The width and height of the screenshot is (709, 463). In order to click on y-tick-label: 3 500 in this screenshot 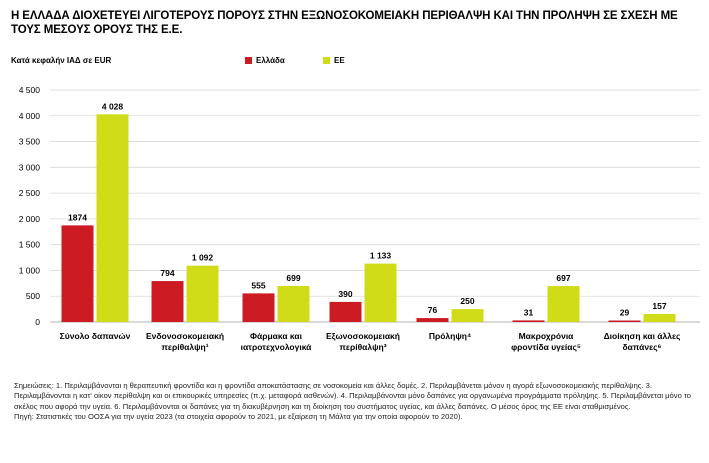, I will do `click(30, 142)`.